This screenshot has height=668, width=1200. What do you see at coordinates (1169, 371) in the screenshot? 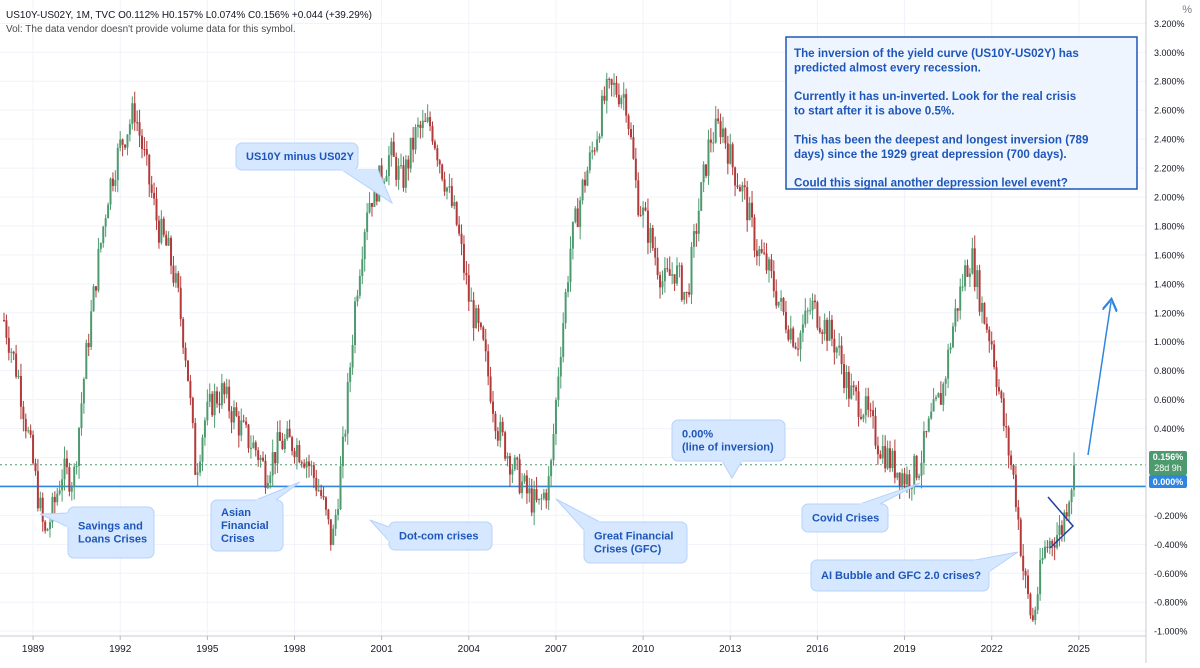
I see `y-tick-label-12: 0.800%` at bounding box center [1169, 371].